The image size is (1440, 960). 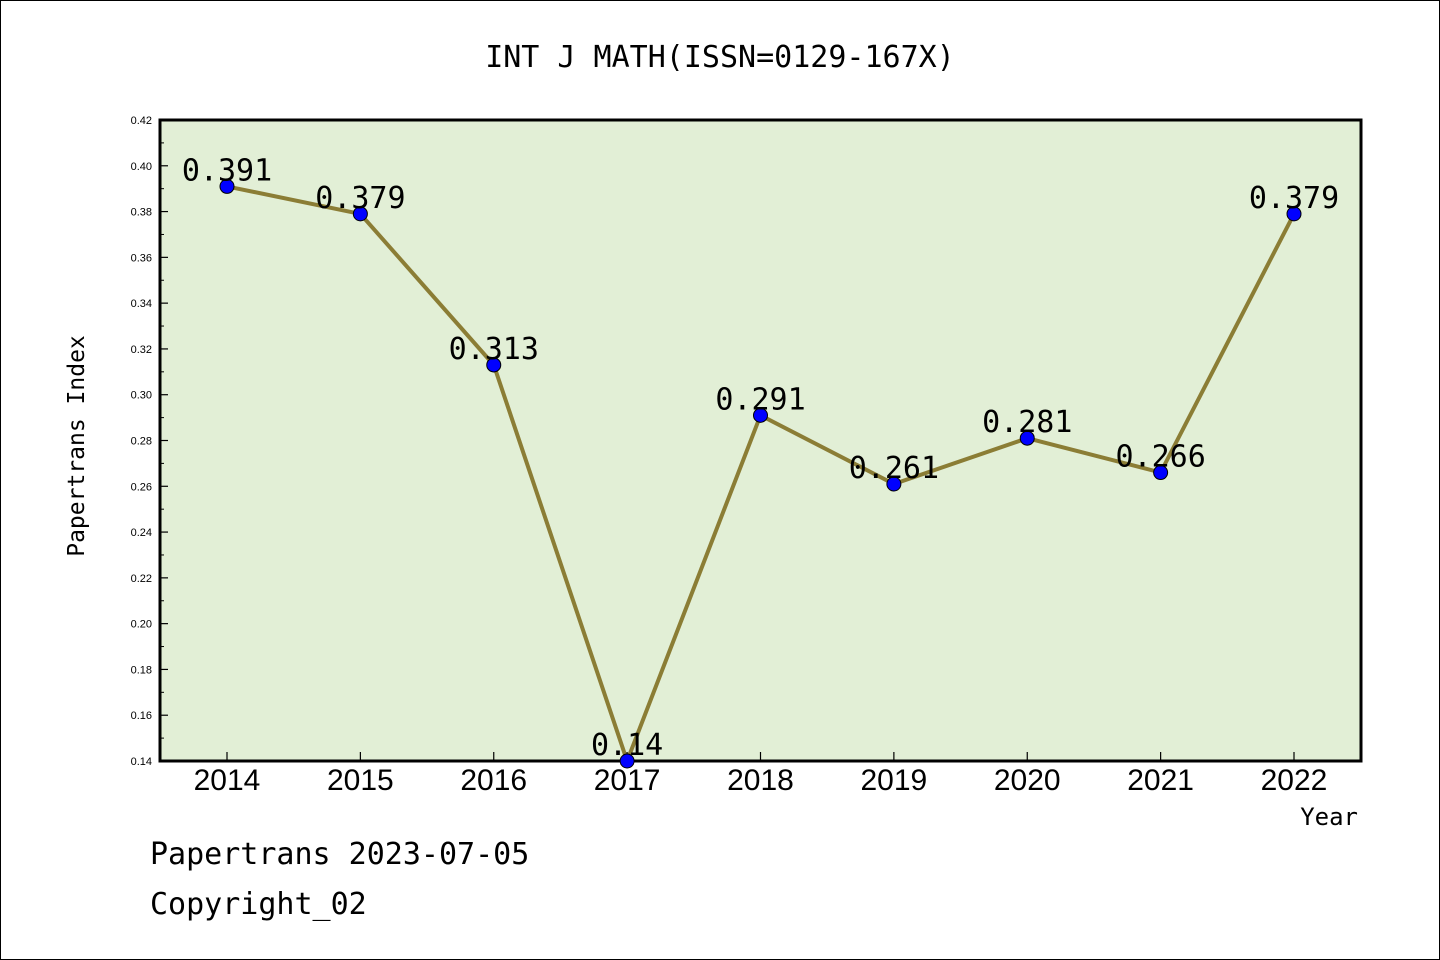 What do you see at coordinates (627, 780) in the screenshot?
I see `x-tick-label: 2017` at bounding box center [627, 780].